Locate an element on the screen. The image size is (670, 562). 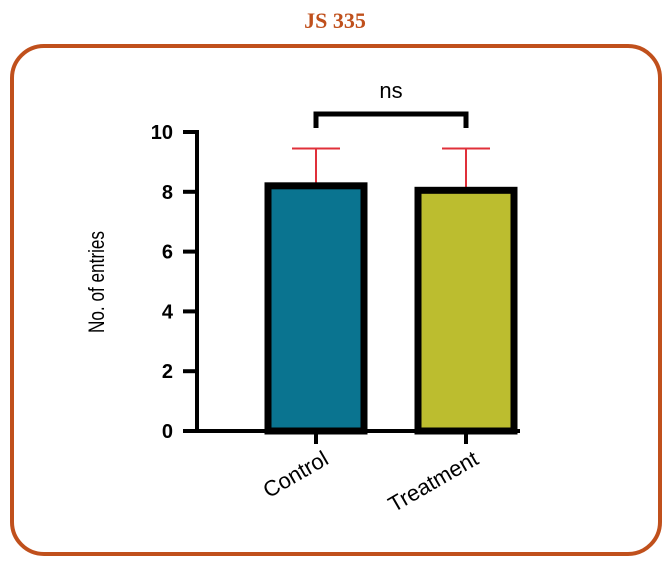
y-tick-label-0: 0 is located at coordinates (167, 432).